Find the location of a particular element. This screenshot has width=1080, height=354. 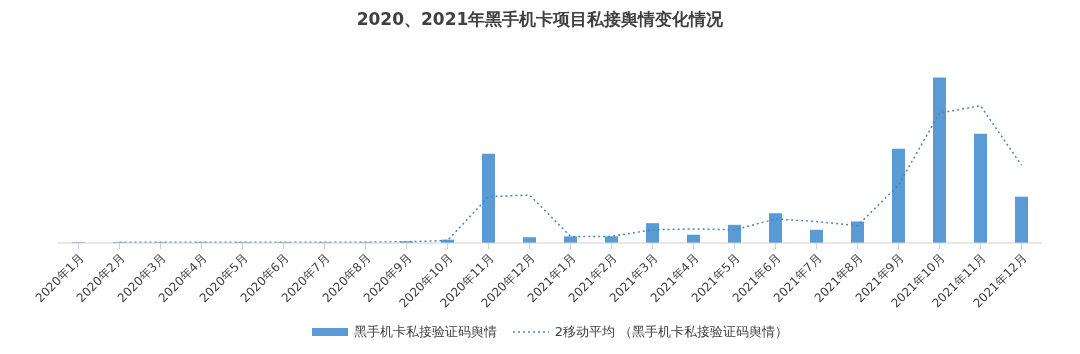

legend-label: 黑手机卡私接验证码舆情 is located at coordinates (425, 332).